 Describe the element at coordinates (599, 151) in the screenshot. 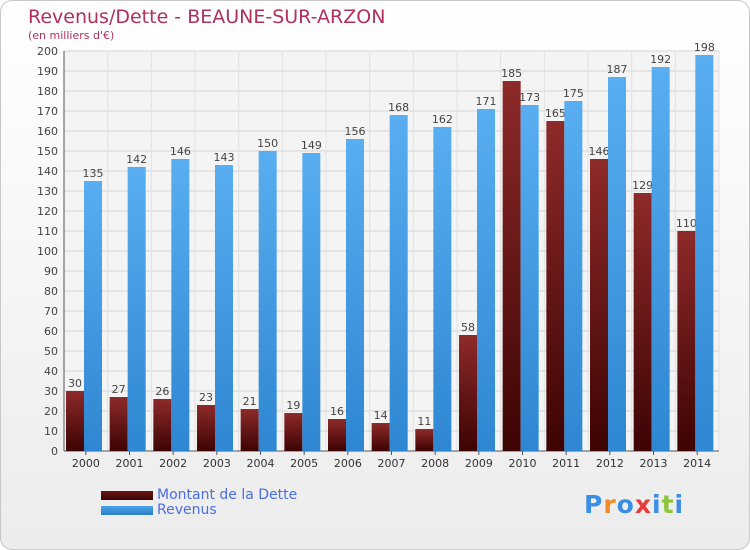

I see `data-label-dette: 146` at that location.